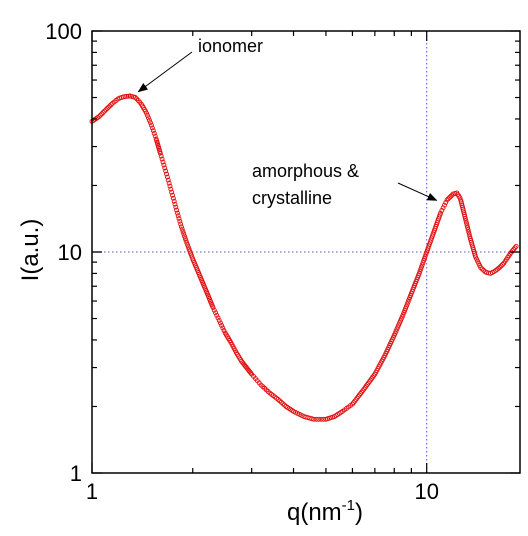  Describe the element at coordinates (165, 72) in the screenshot. I see `annotation-ionomer-arrow` at that location.